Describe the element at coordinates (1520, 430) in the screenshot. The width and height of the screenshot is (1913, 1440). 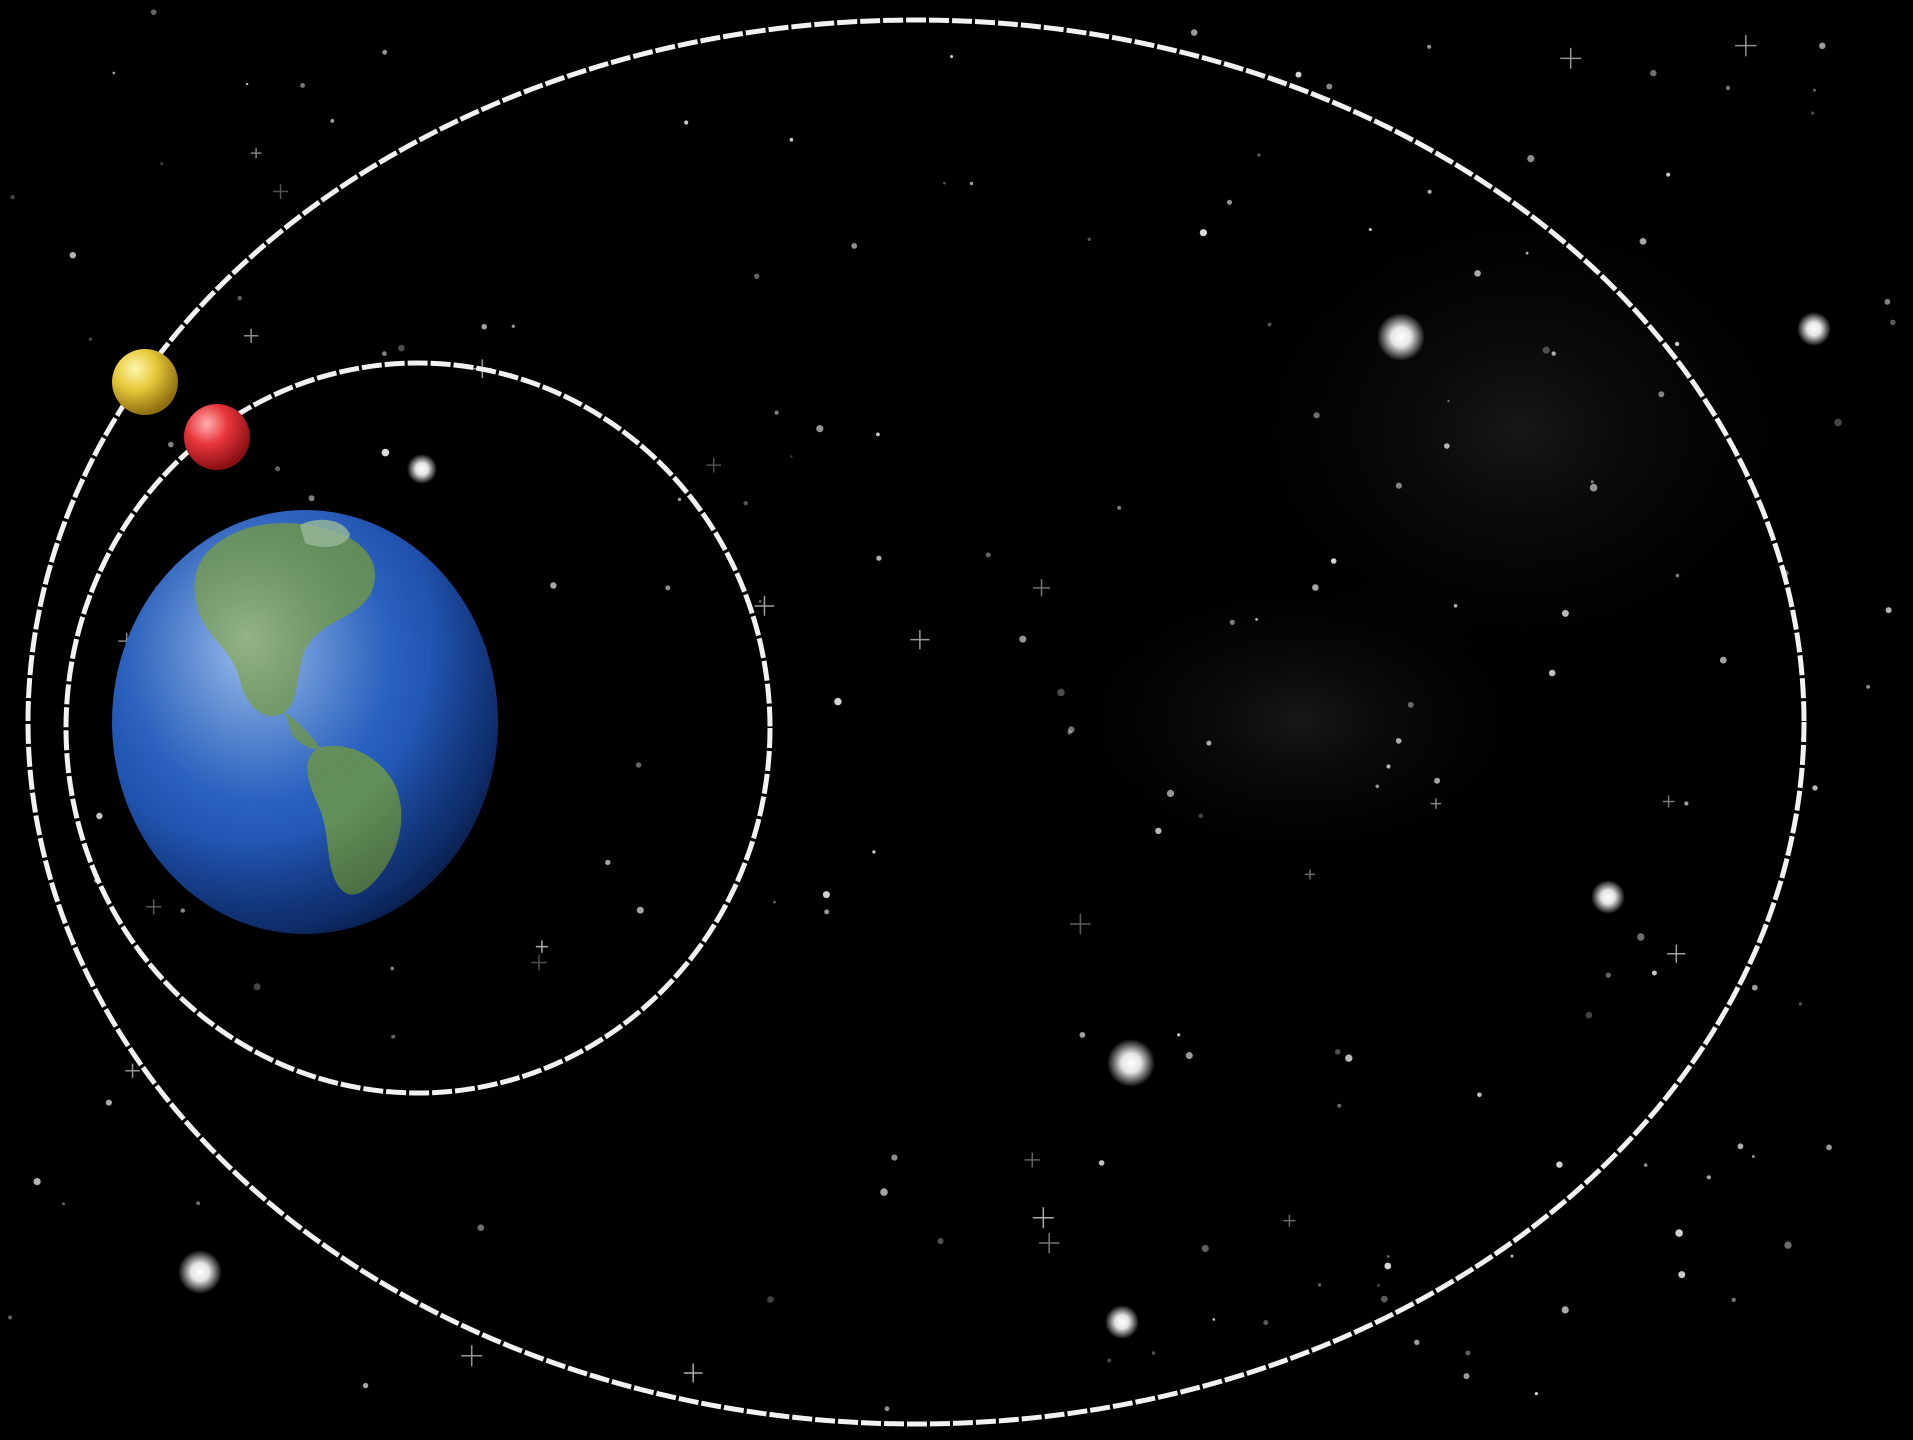
I see `nebula-haze` at that location.